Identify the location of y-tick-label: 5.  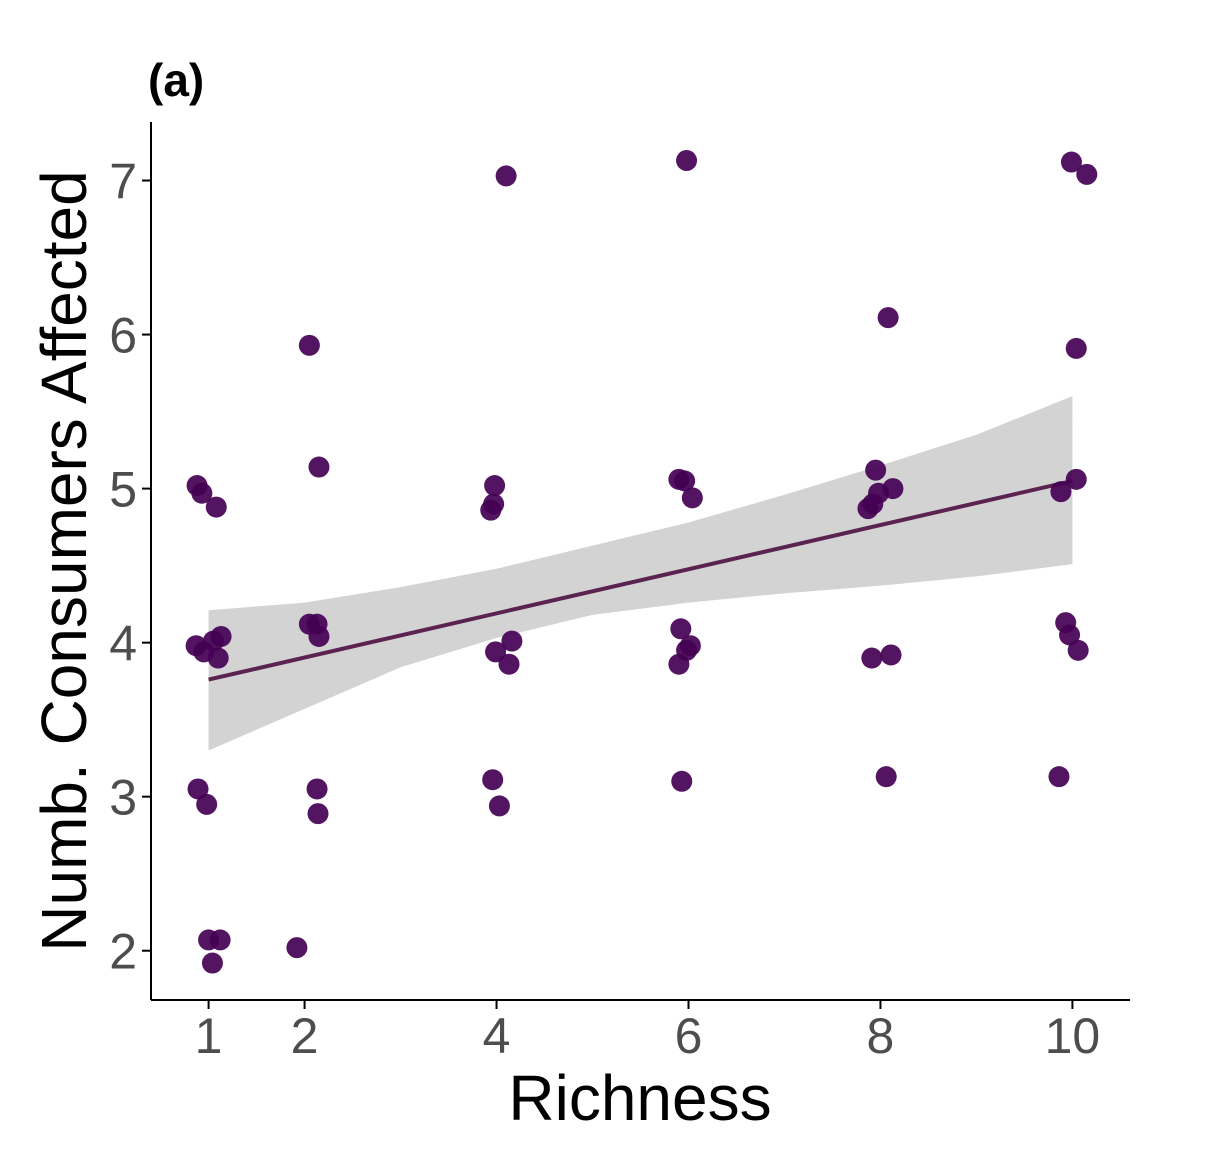
(123, 490).